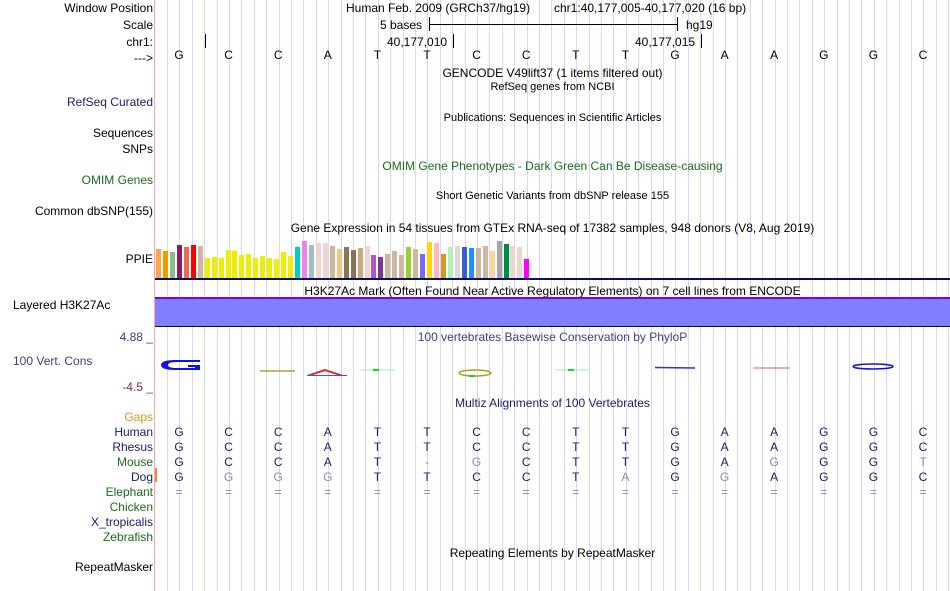 The width and height of the screenshot is (950, 591). What do you see at coordinates (53, 361) in the screenshot?
I see `label-100-vert-cons: 100 Vert. Cons` at bounding box center [53, 361].